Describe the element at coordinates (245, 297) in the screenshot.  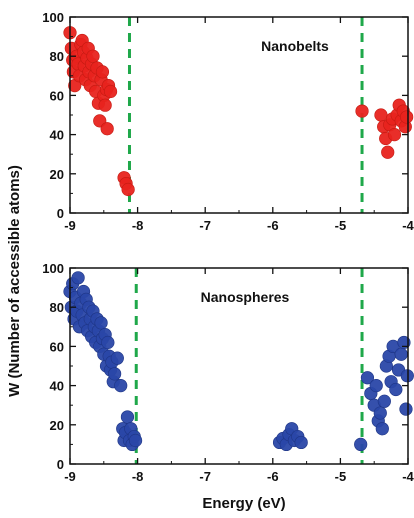
I see `panel-annotation: Nanospheres` at that location.